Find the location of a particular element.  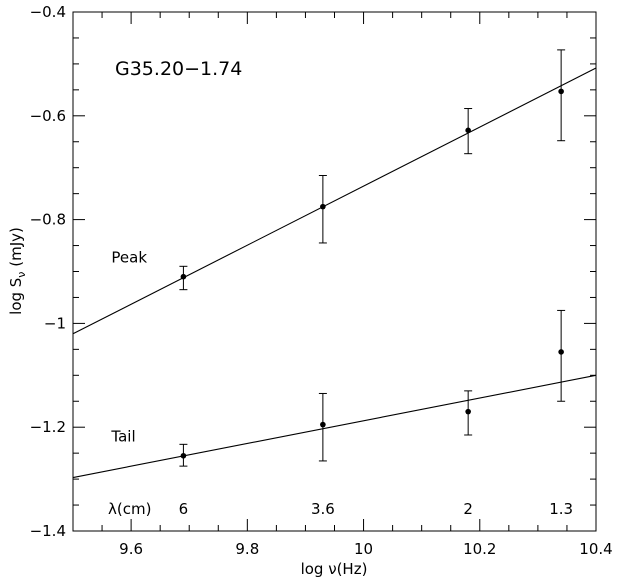

x-tick-label: 10.4 is located at coordinates (595, 549).